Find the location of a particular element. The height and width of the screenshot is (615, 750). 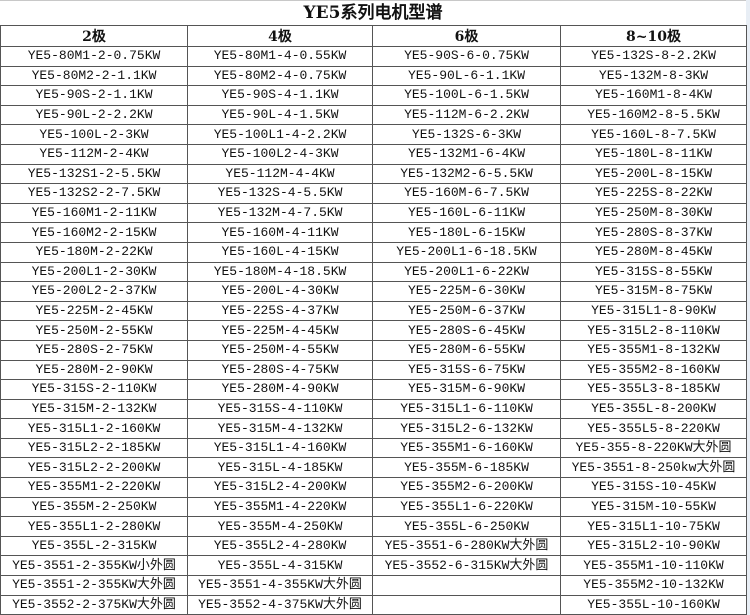

table-cell: YE5-132M-8-3KW is located at coordinates (653, 76).